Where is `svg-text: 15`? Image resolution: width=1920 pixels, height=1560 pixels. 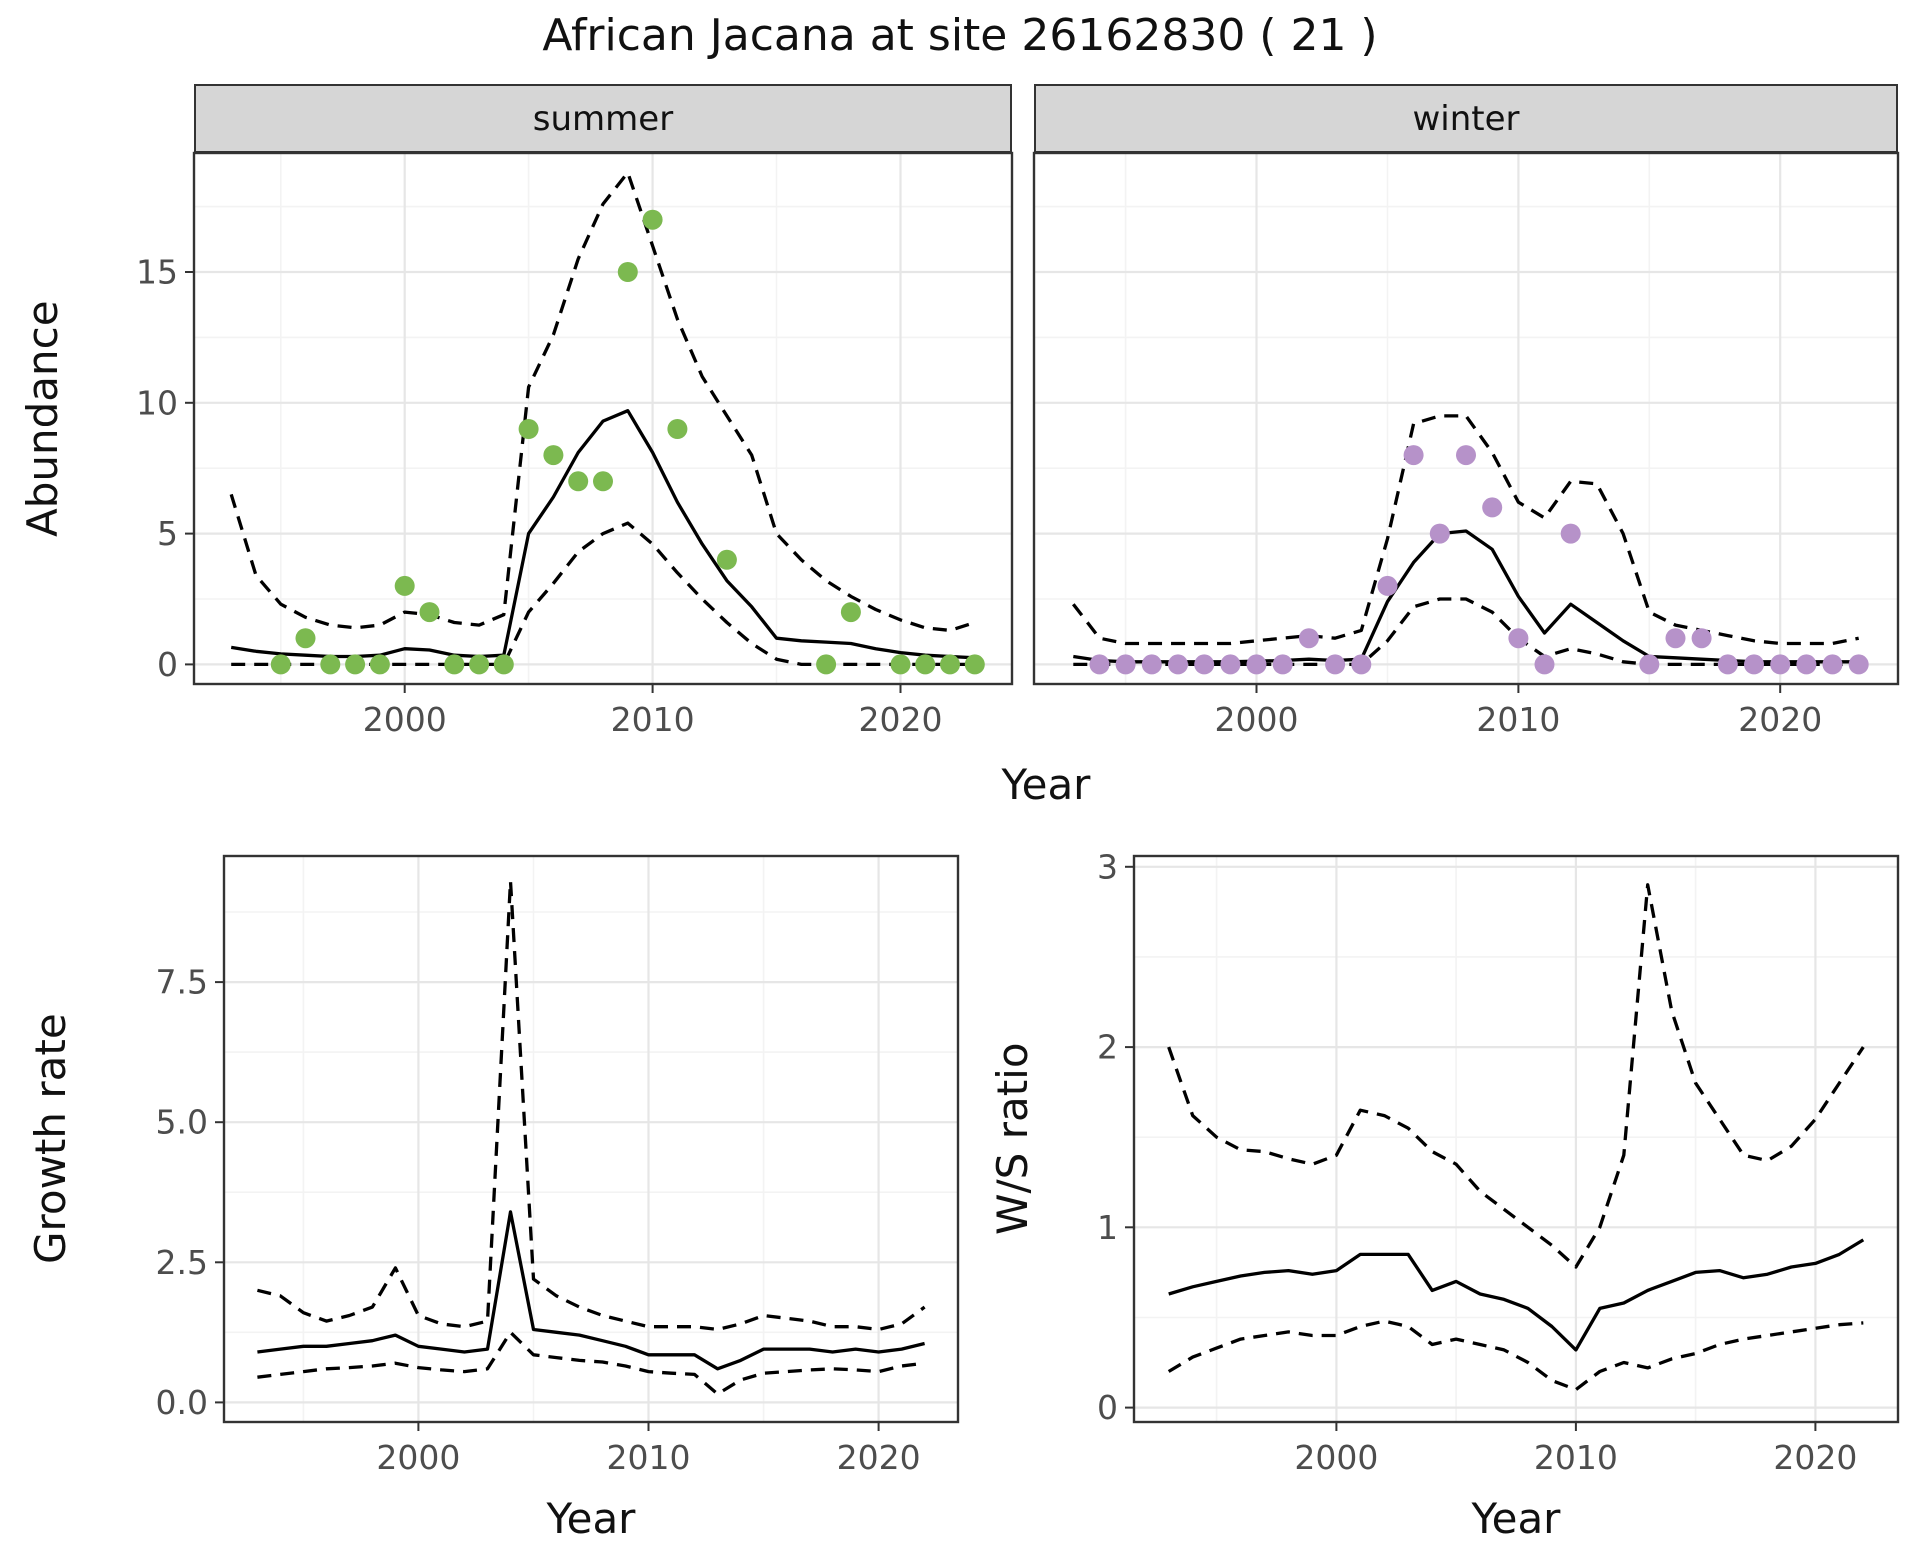 svg-text: 15 is located at coordinates (157, 272).